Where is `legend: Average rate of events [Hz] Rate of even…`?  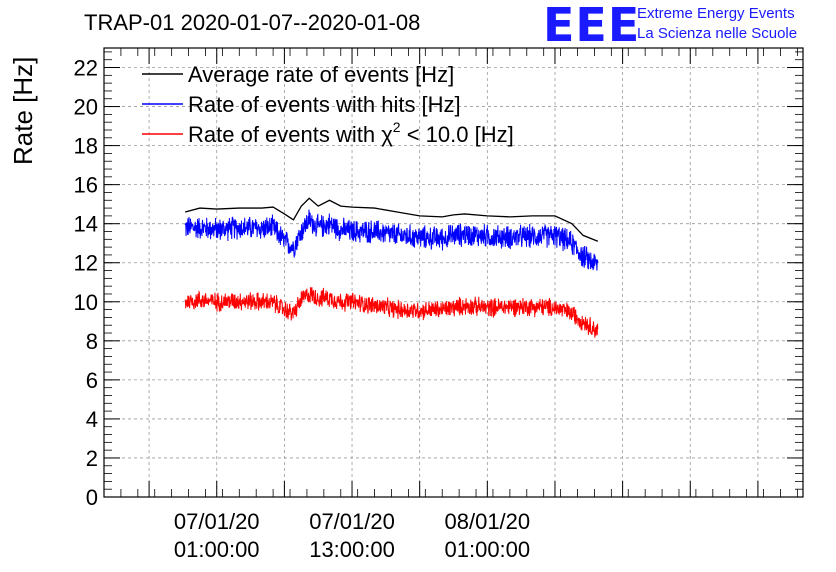 legend: Average rate of events [Hz] Rate of even… is located at coordinates (328, 104).